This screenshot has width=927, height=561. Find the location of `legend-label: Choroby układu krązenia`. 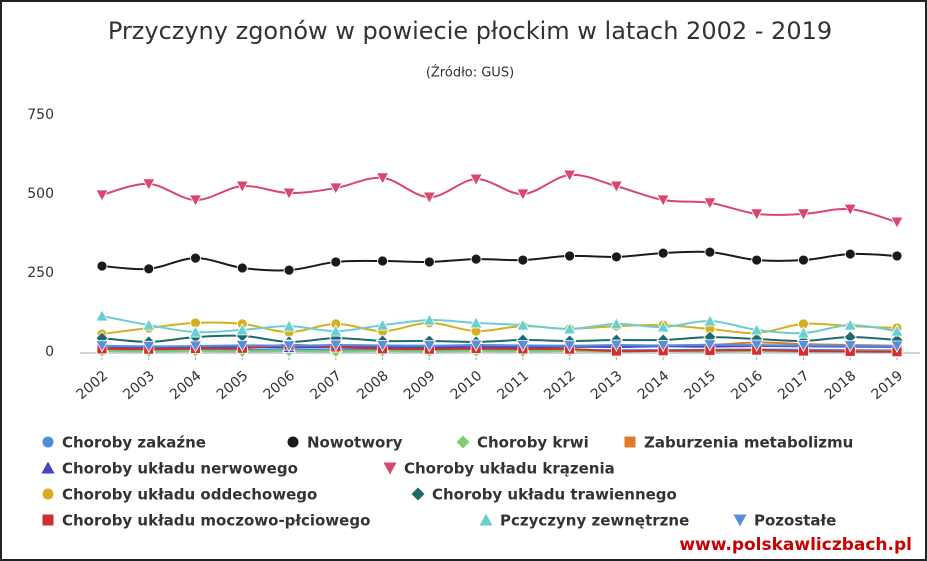

legend-label: Choroby układu krązenia is located at coordinates (509, 469).